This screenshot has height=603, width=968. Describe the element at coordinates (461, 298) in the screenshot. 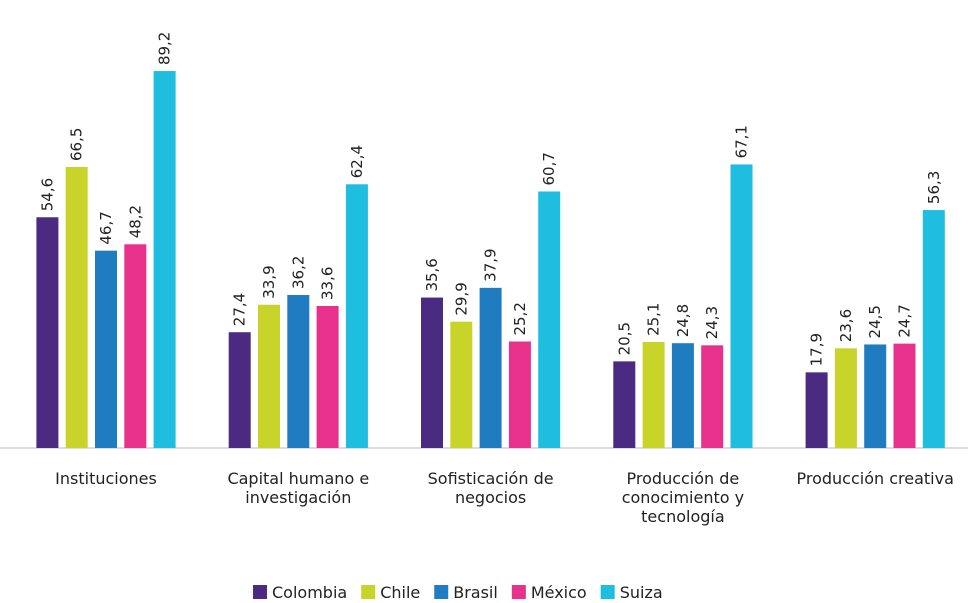

I see `value-label: 29,9` at that location.